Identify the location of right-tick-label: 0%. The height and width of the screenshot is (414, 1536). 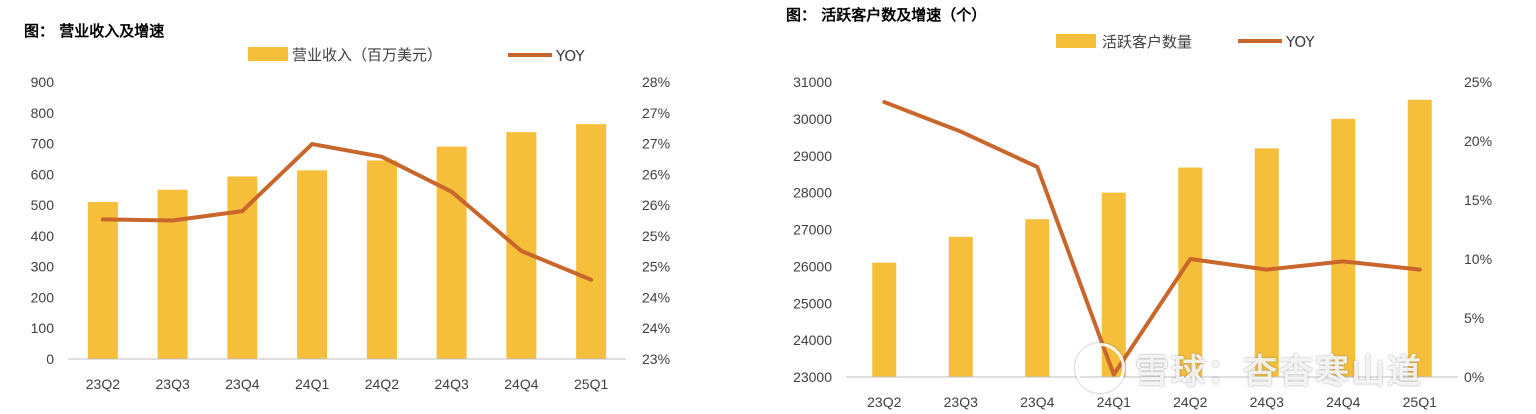
(1474, 377).